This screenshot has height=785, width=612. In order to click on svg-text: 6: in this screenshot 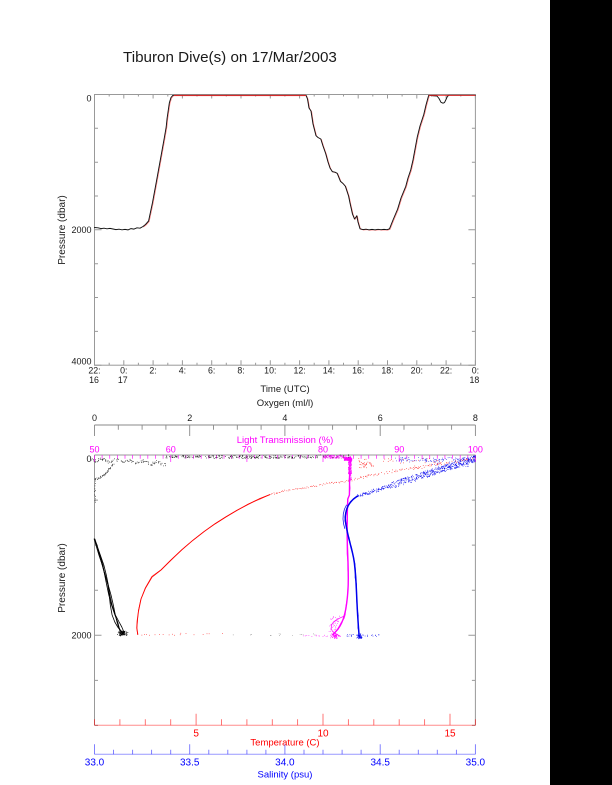, I will do `click(211, 371)`.